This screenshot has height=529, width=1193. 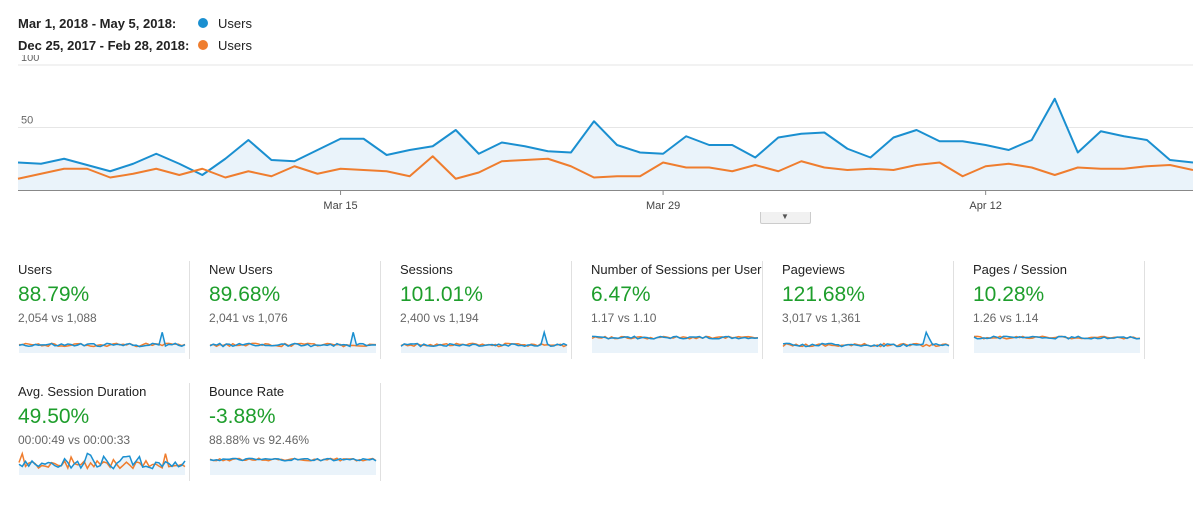 I want to click on metric-label: Pageviews, so click(x=813, y=269).